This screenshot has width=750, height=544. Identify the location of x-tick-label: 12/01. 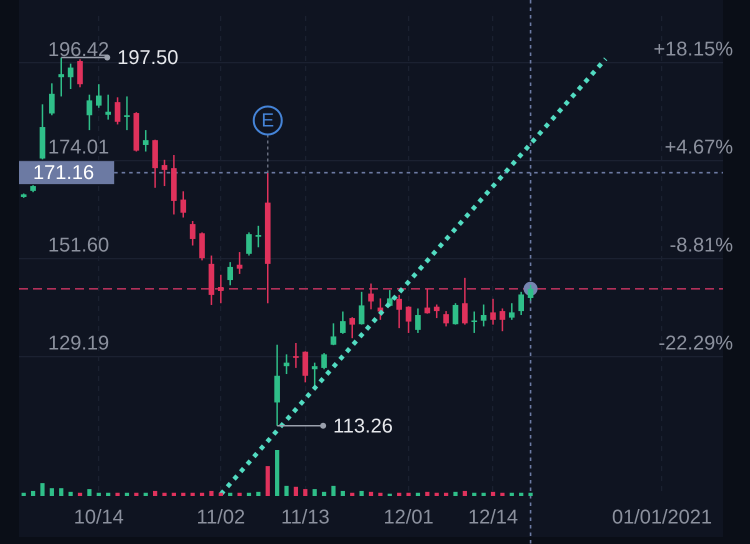
(409, 517).